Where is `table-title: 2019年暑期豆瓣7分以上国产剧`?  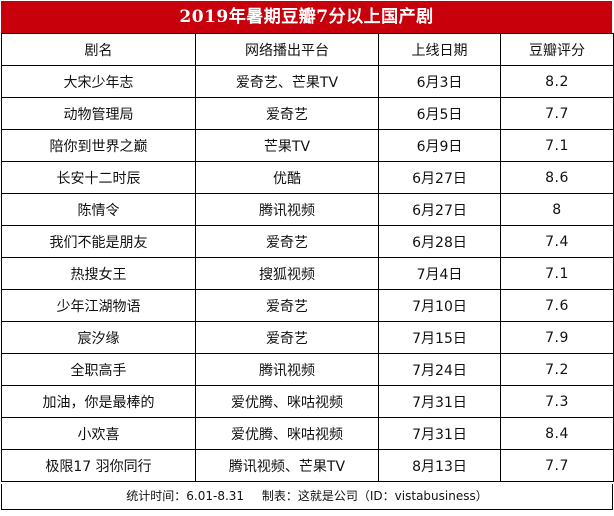
table-title: 2019年暑期豆瓣7分以上国产剧 is located at coordinates (306, 17).